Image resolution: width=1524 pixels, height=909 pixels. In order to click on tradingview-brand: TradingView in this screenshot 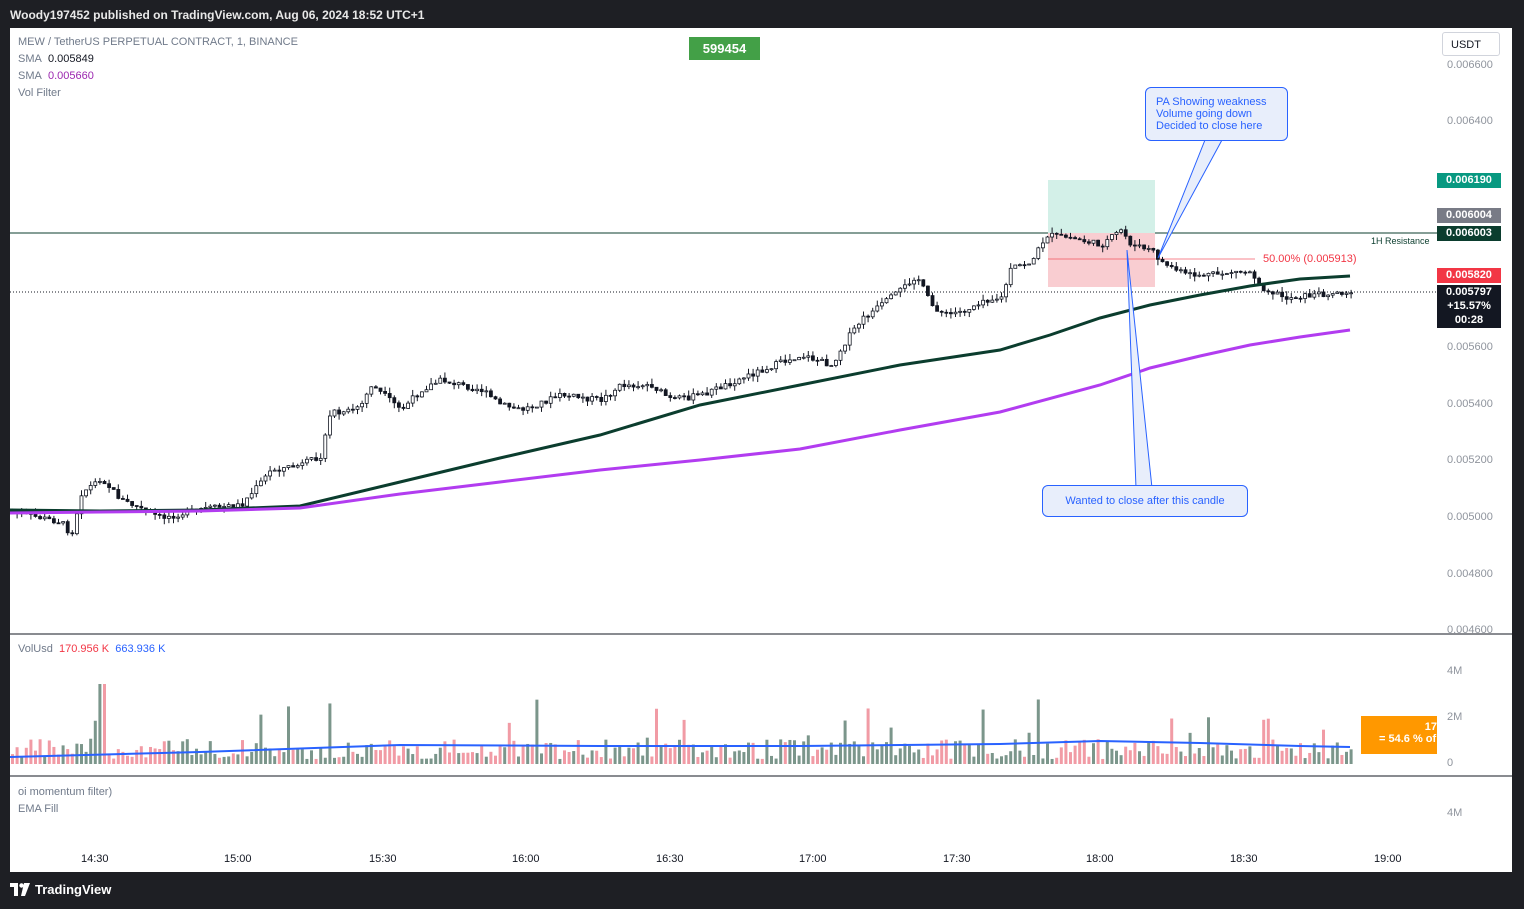, I will do `click(73, 889)`.